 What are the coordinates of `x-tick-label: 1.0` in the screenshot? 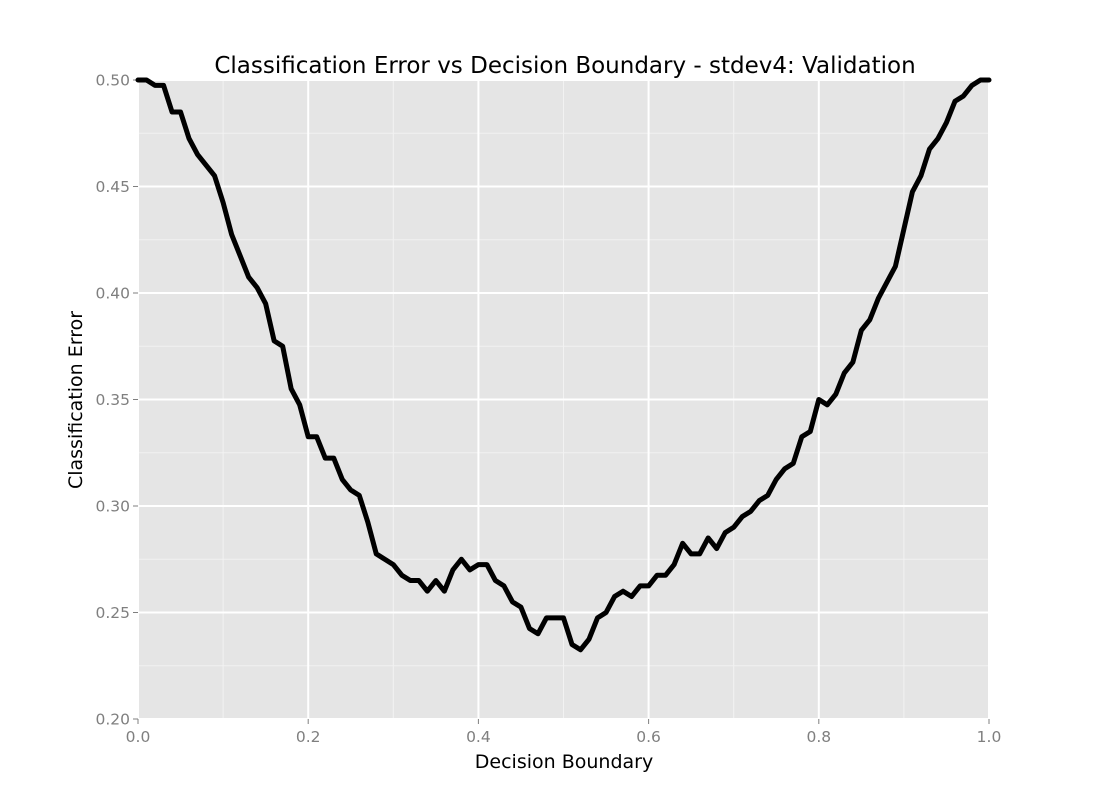 It's located at (989, 737).